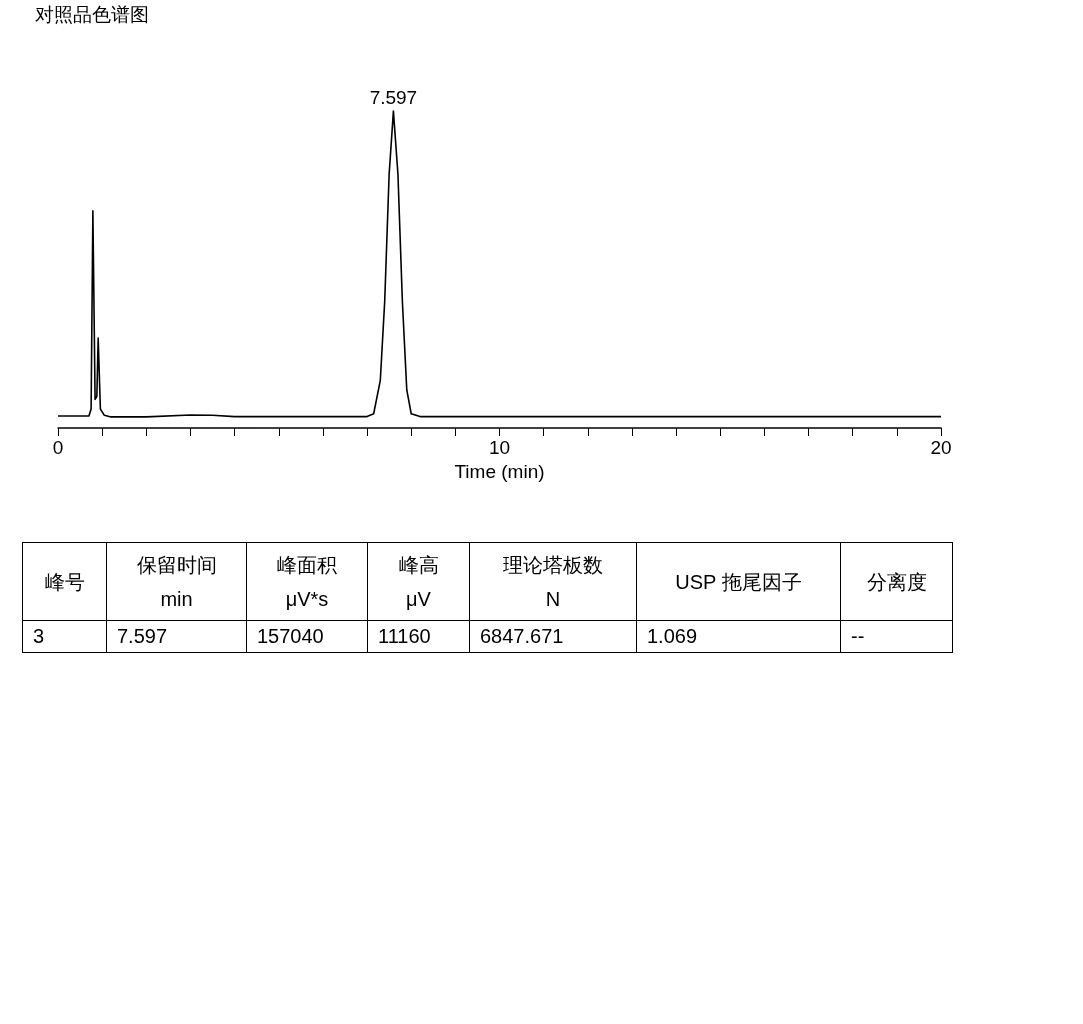  Describe the element at coordinates (499, 447) in the screenshot. I see `x-tick-label: 10` at that location.